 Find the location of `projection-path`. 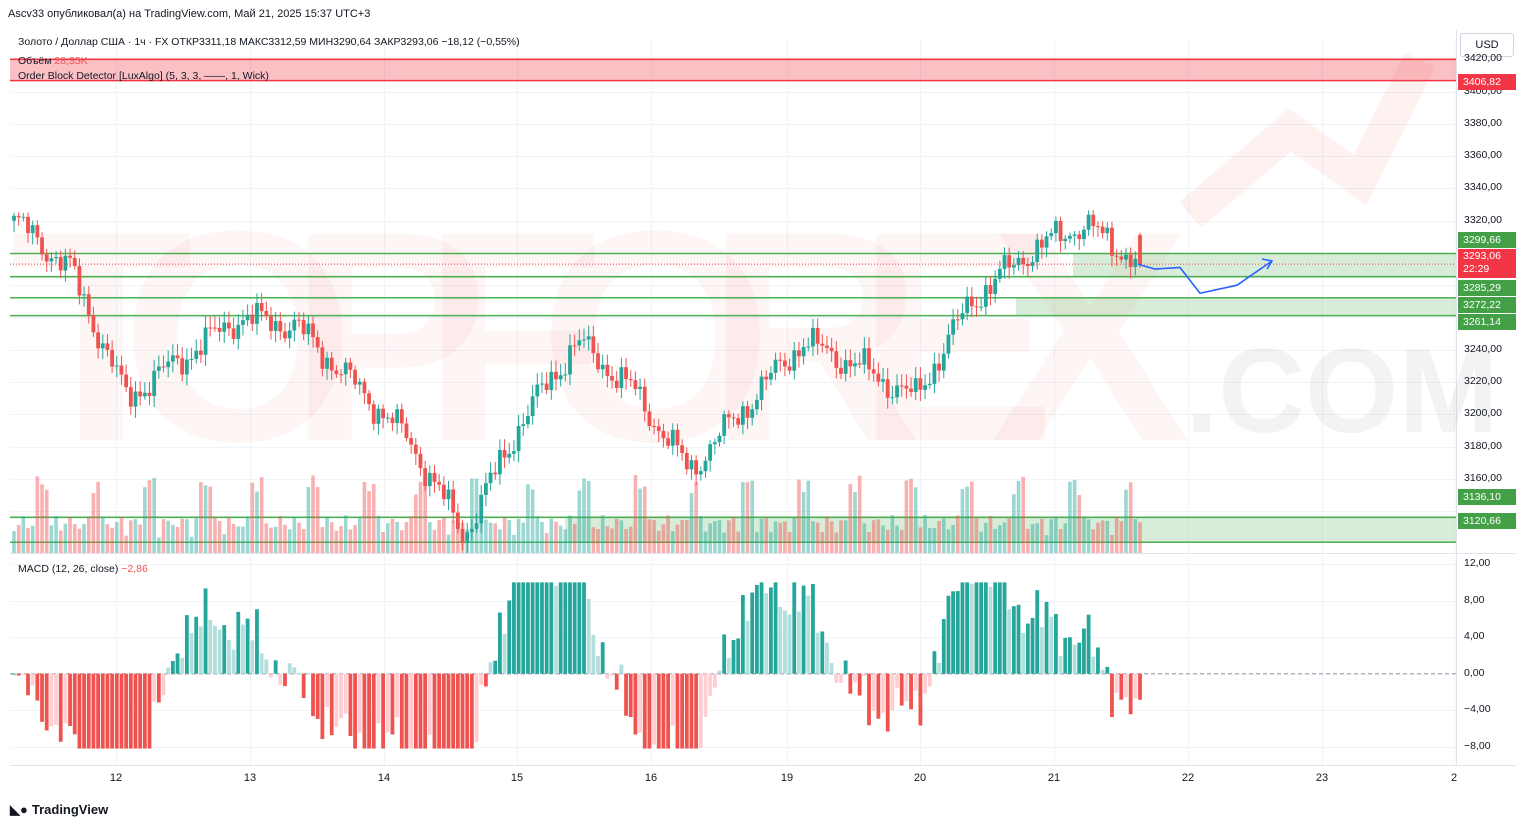

projection-path is located at coordinates (1205, 277).